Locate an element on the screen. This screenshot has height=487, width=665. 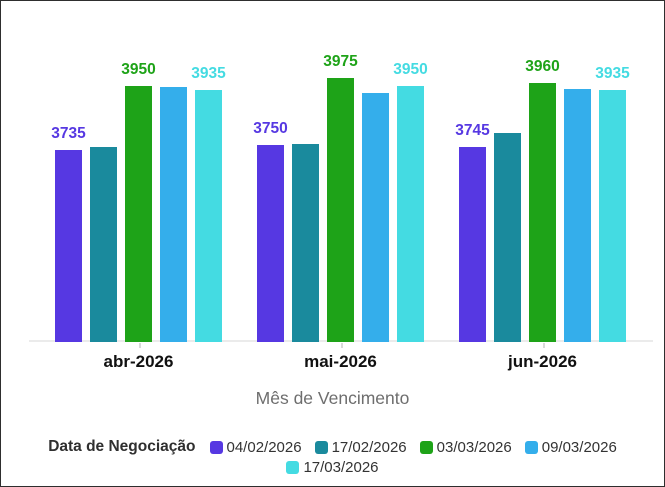
legend-title: Data de Negociação is located at coordinates (122, 446).